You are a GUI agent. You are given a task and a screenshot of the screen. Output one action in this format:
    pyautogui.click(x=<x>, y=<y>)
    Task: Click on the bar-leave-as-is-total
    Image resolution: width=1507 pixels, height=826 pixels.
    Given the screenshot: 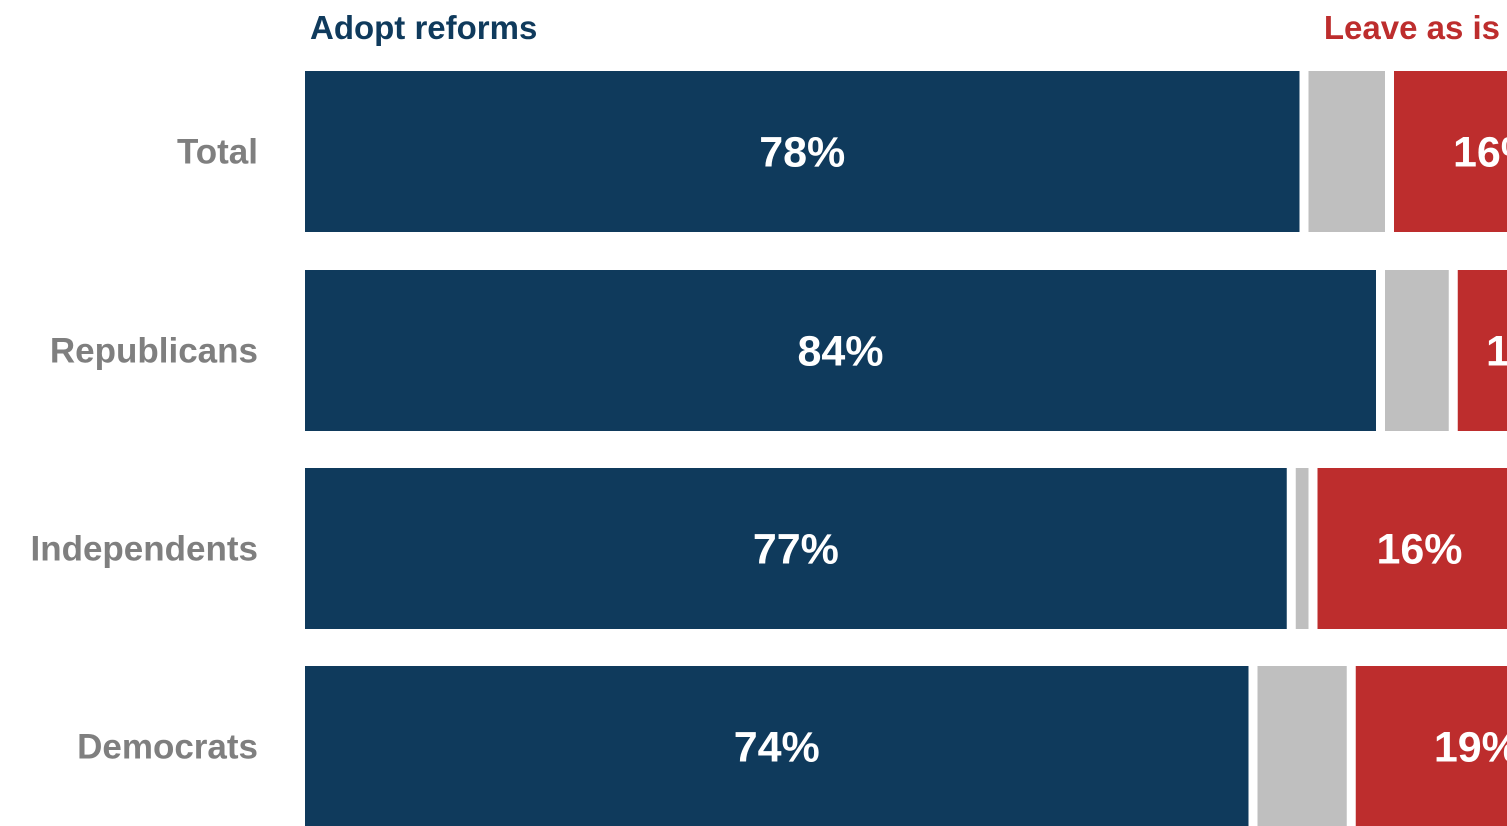 What is the action you would take?
    pyautogui.click(x=1450, y=151)
    